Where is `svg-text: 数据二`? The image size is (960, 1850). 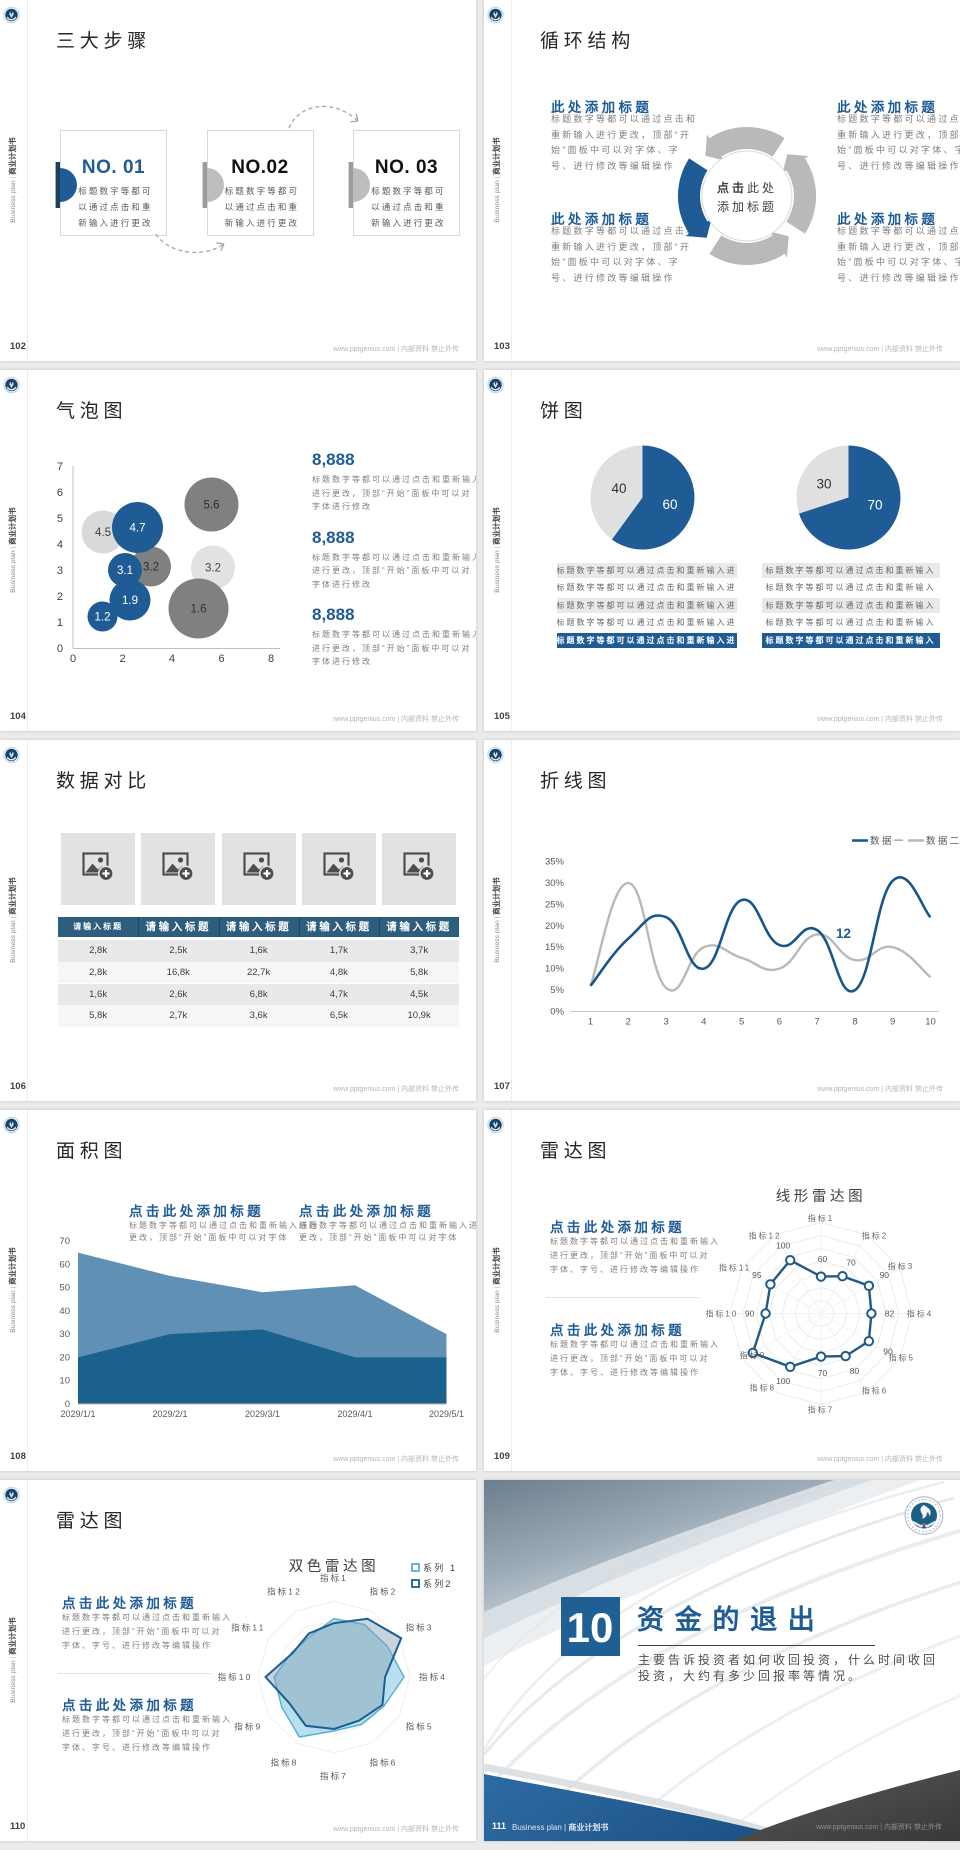 svg-text: 数据二 is located at coordinates (943, 841).